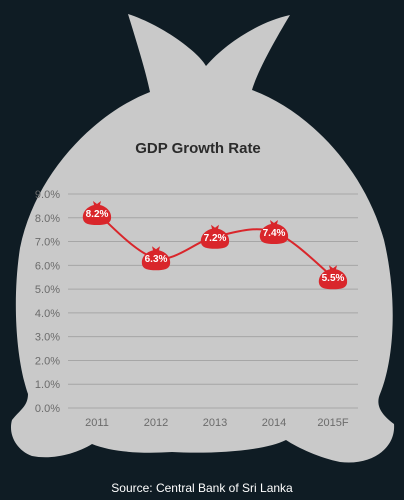 Image resolution: width=404 pixels, height=500 pixels. Describe the element at coordinates (202, 488) in the screenshot. I see `source-text: Source: Central Bank of Sri Lanka` at that location.